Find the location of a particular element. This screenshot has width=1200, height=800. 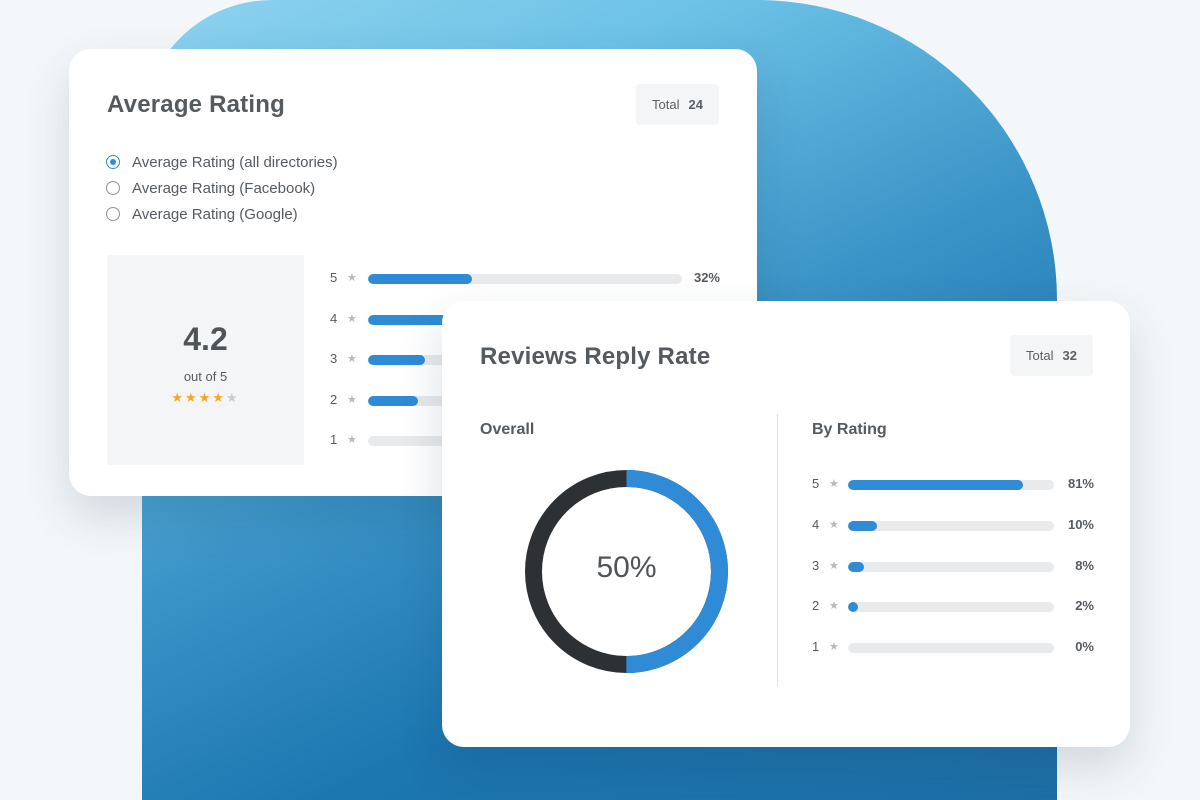

option-label: Average Rating (Google) is located at coordinates (215, 214).